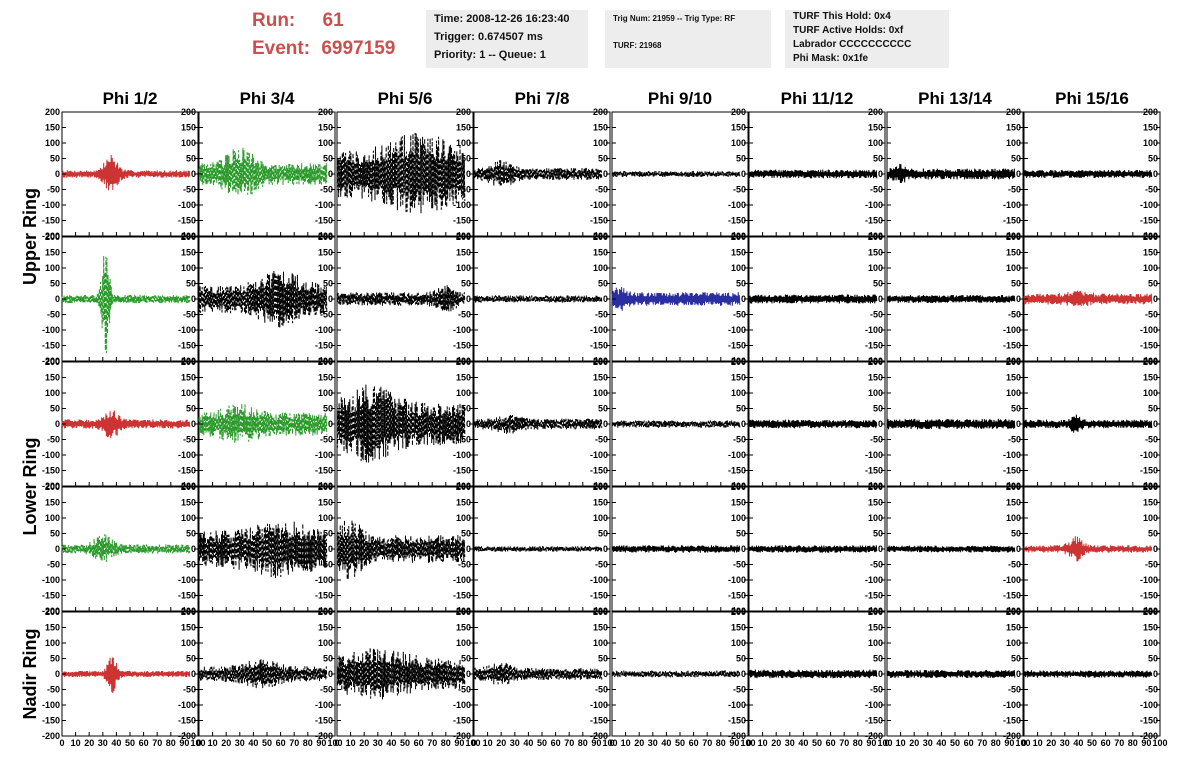  Describe the element at coordinates (490, 55) in the screenshot. I see `priority-text: Priority: 1 -- Queue: 1` at that location.